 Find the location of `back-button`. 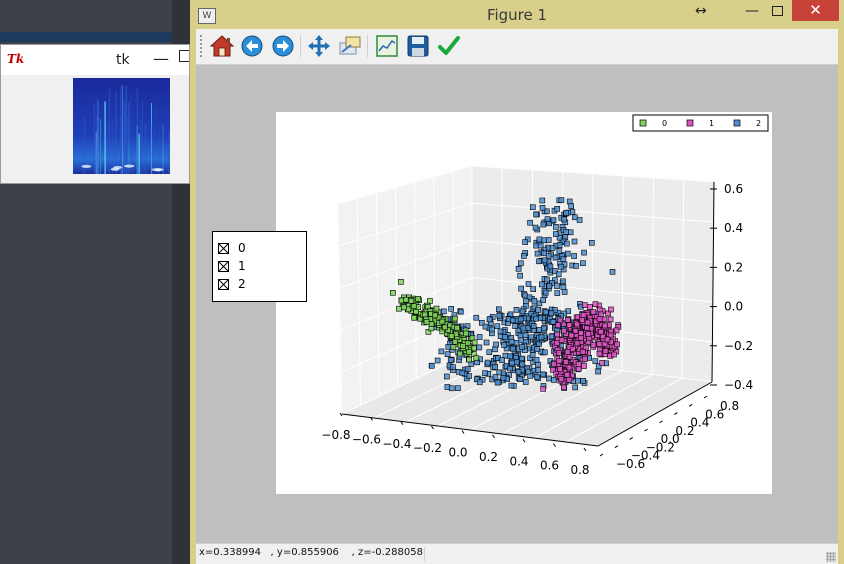

back-button is located at coordinates (252, 46).